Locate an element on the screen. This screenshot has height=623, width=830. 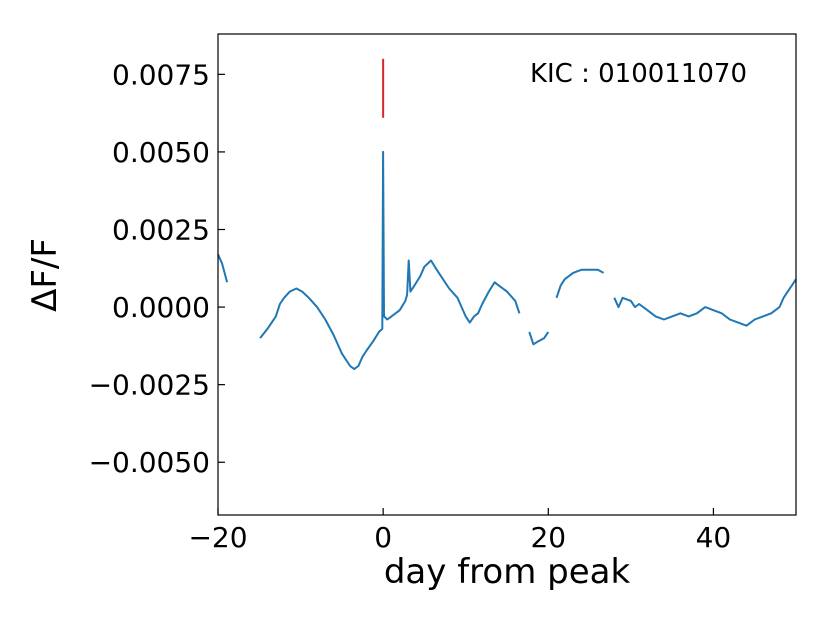
annotation-label: KIC : 010011070 is located at coordinates (638, 74).